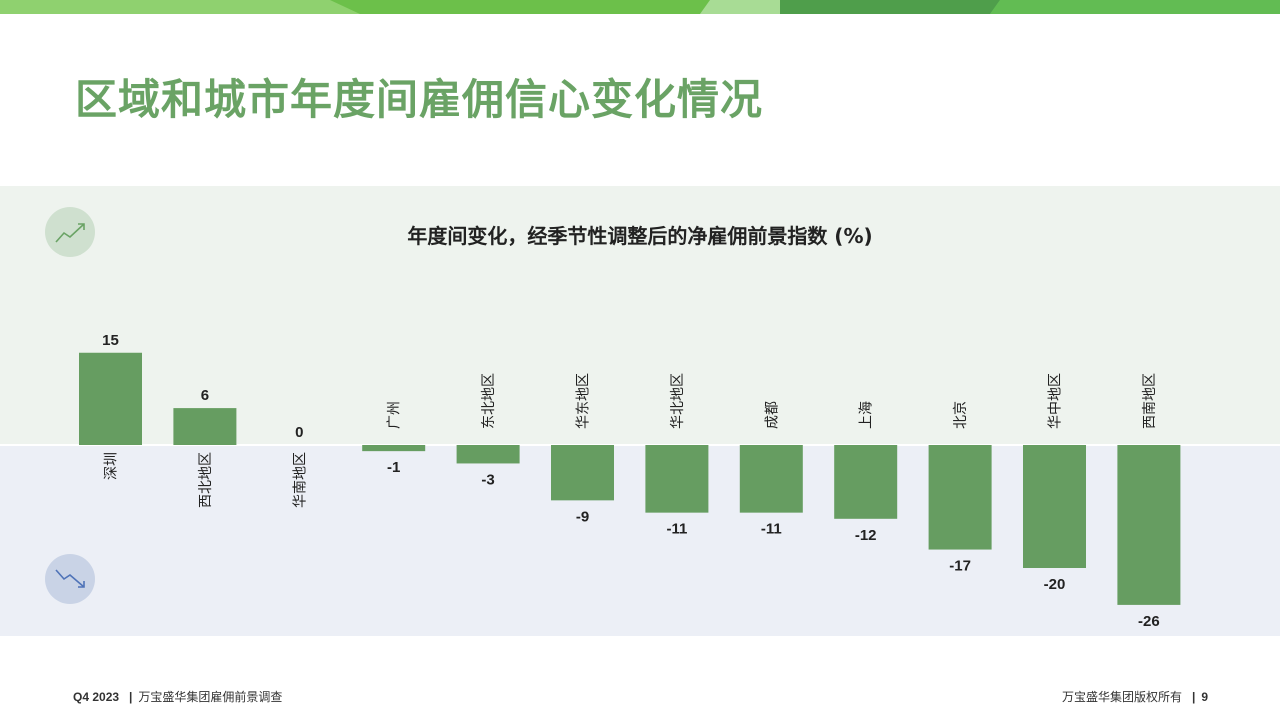  Describe the element at coordinates (110, 340) in the screenshot. I see `value-label: 15` at that location.